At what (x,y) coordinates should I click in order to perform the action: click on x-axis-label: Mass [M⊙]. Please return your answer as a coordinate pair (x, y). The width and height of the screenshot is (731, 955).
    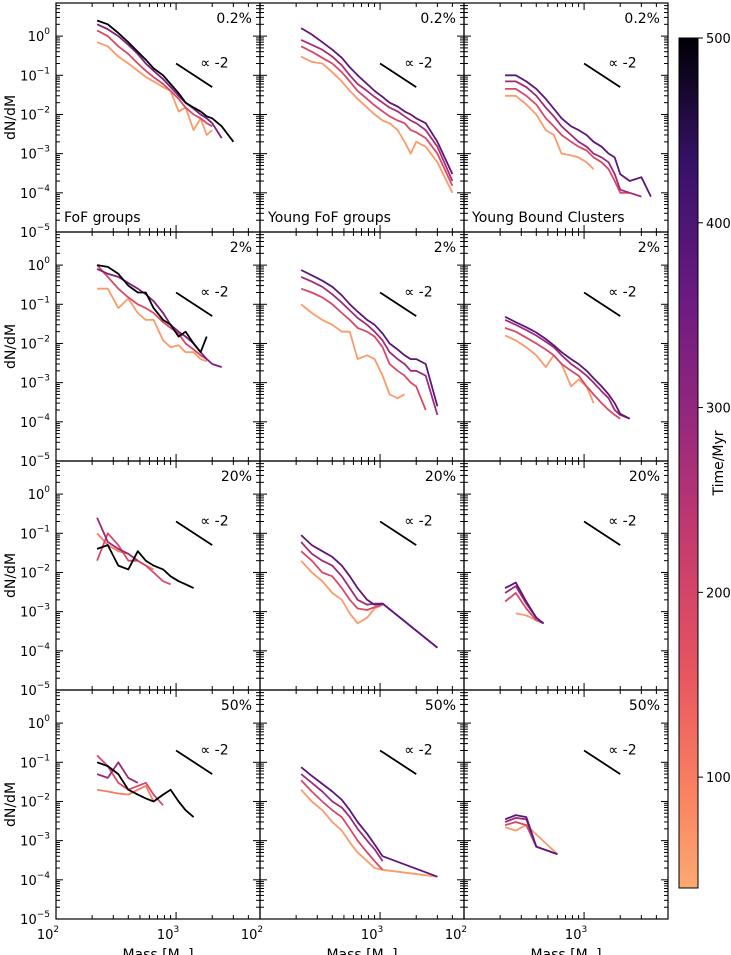
    Looking at the image, I should click on (157, 951).